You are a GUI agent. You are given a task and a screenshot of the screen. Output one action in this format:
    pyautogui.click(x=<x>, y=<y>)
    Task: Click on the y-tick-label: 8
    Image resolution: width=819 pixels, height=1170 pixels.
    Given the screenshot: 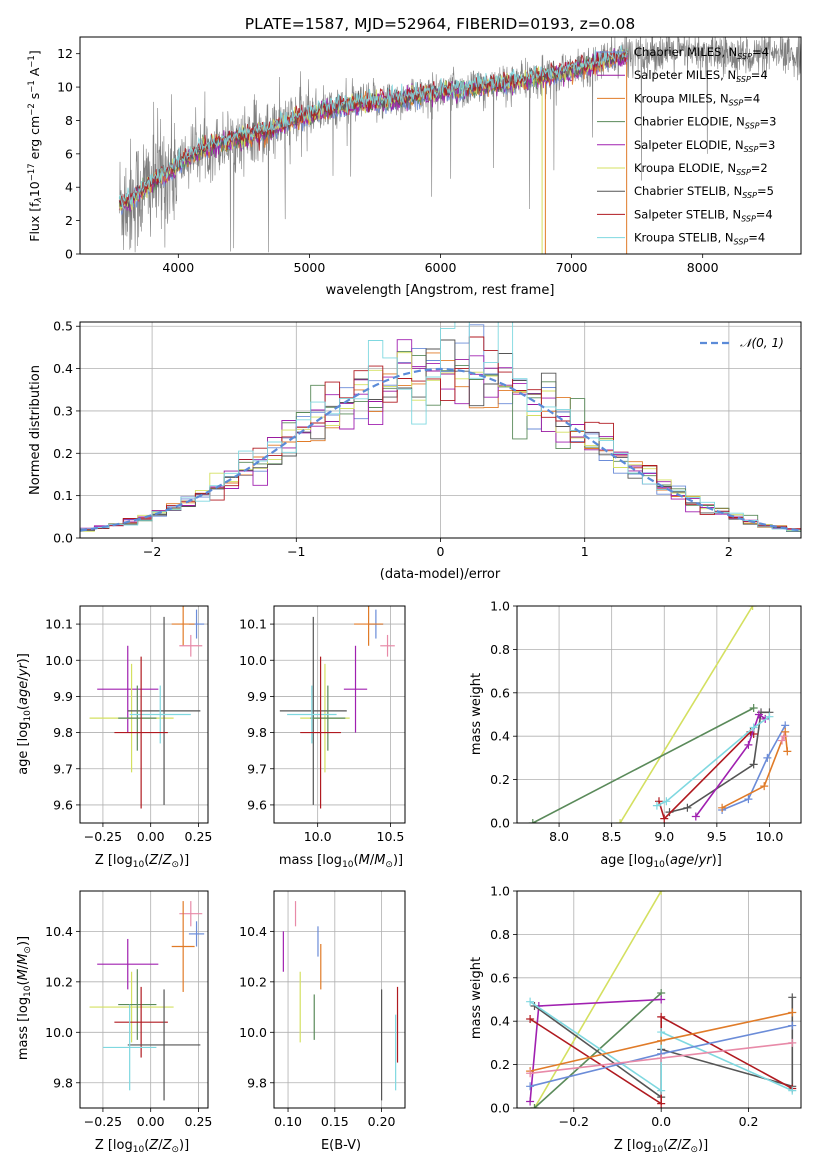 What is the action you would take?
    pyautogui.click(x=69, y=120)
    